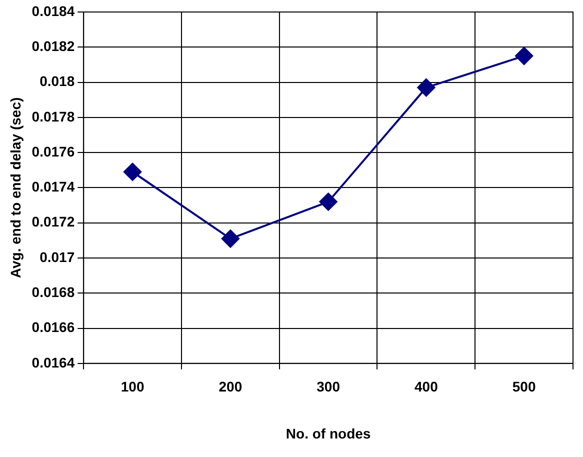 The image size is (583, 457). I want to click on x-tick-label: 200, so click(230, 386).